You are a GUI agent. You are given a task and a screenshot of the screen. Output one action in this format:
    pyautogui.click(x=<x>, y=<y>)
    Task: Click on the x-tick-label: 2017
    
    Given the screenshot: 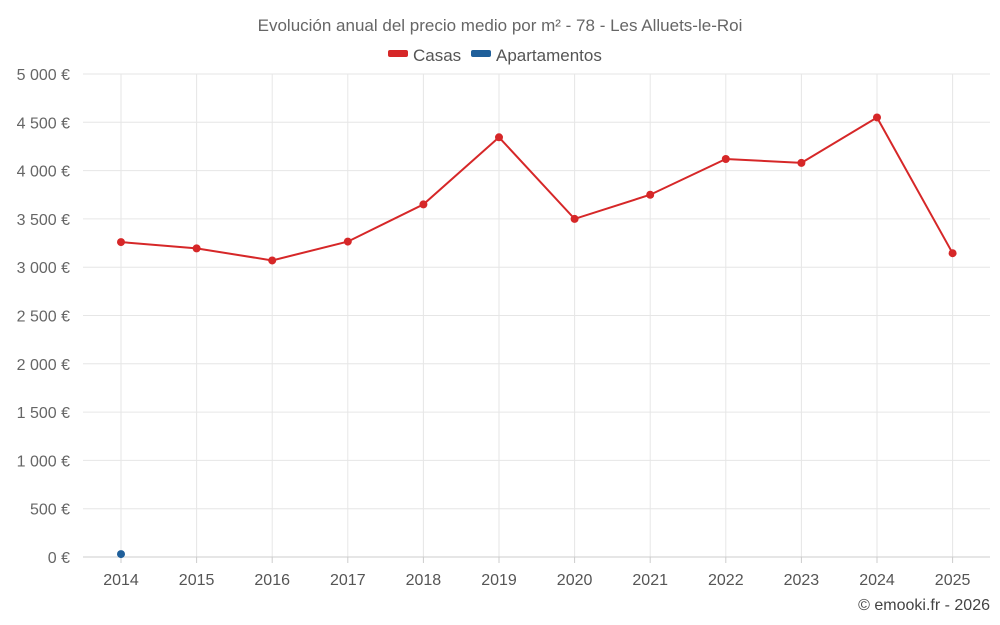 What is the action you would take?
    pyautogui.click(x=348, y=580)
    